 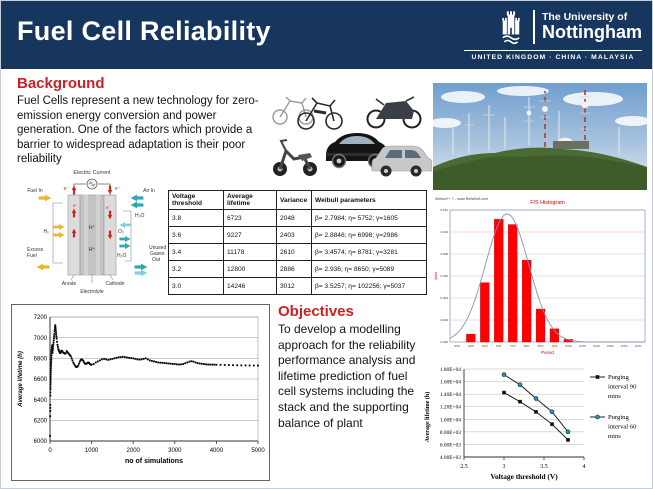 What do you see at coordinates (618, 377) in the screenshot?
I see `purge-legend-label: Purging` at bounding box center [618, 377].